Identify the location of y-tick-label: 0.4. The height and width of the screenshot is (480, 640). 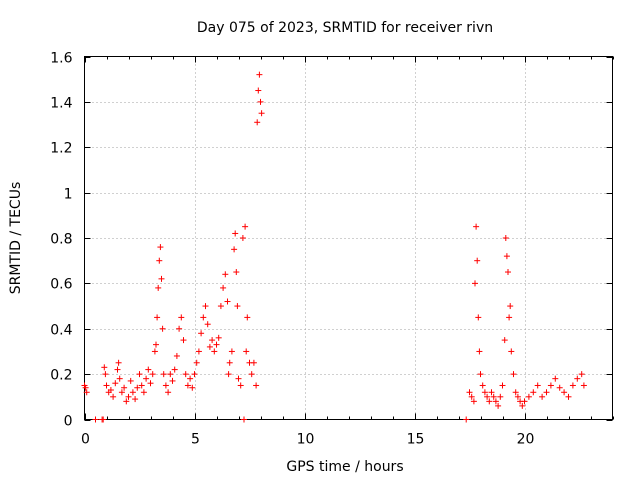
(61, 331).